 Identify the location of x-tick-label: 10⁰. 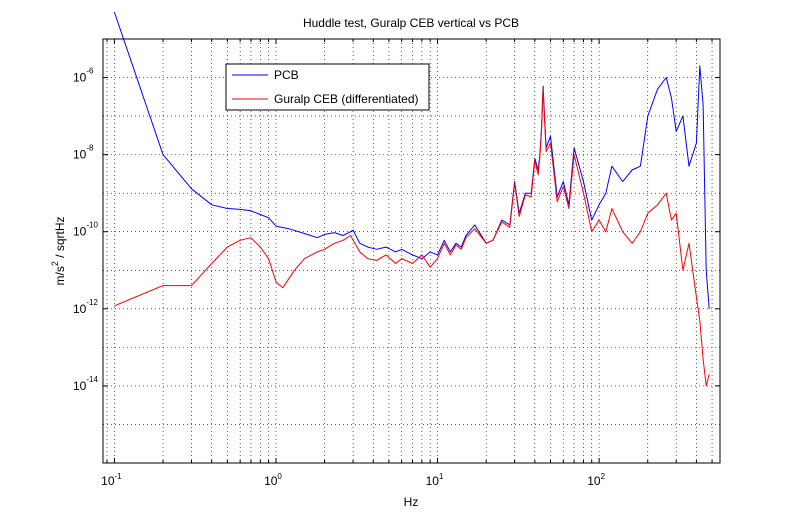
(273, 480).